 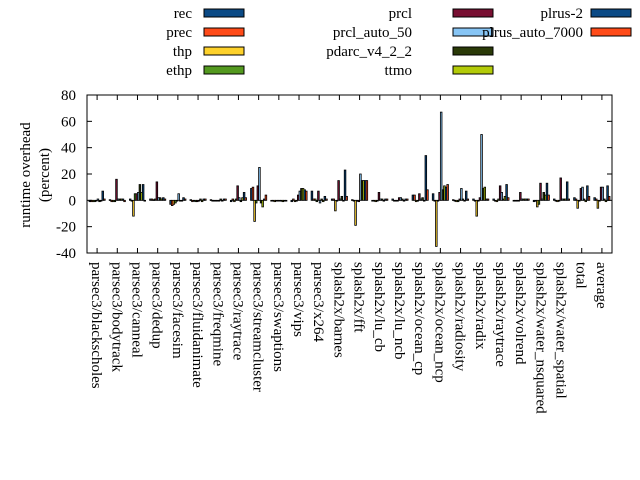 What do you see at coordinates (398, 71) in the screenshot?
I see `legend-label: ttmo` at bounding box center [398, 71].